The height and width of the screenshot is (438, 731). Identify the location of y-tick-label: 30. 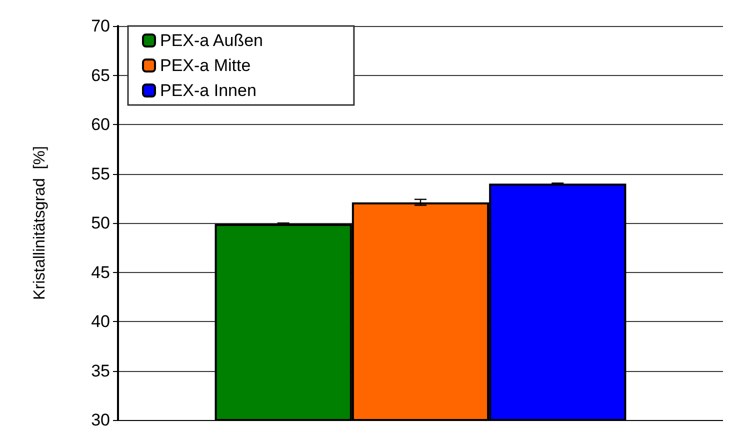
(100, 420).